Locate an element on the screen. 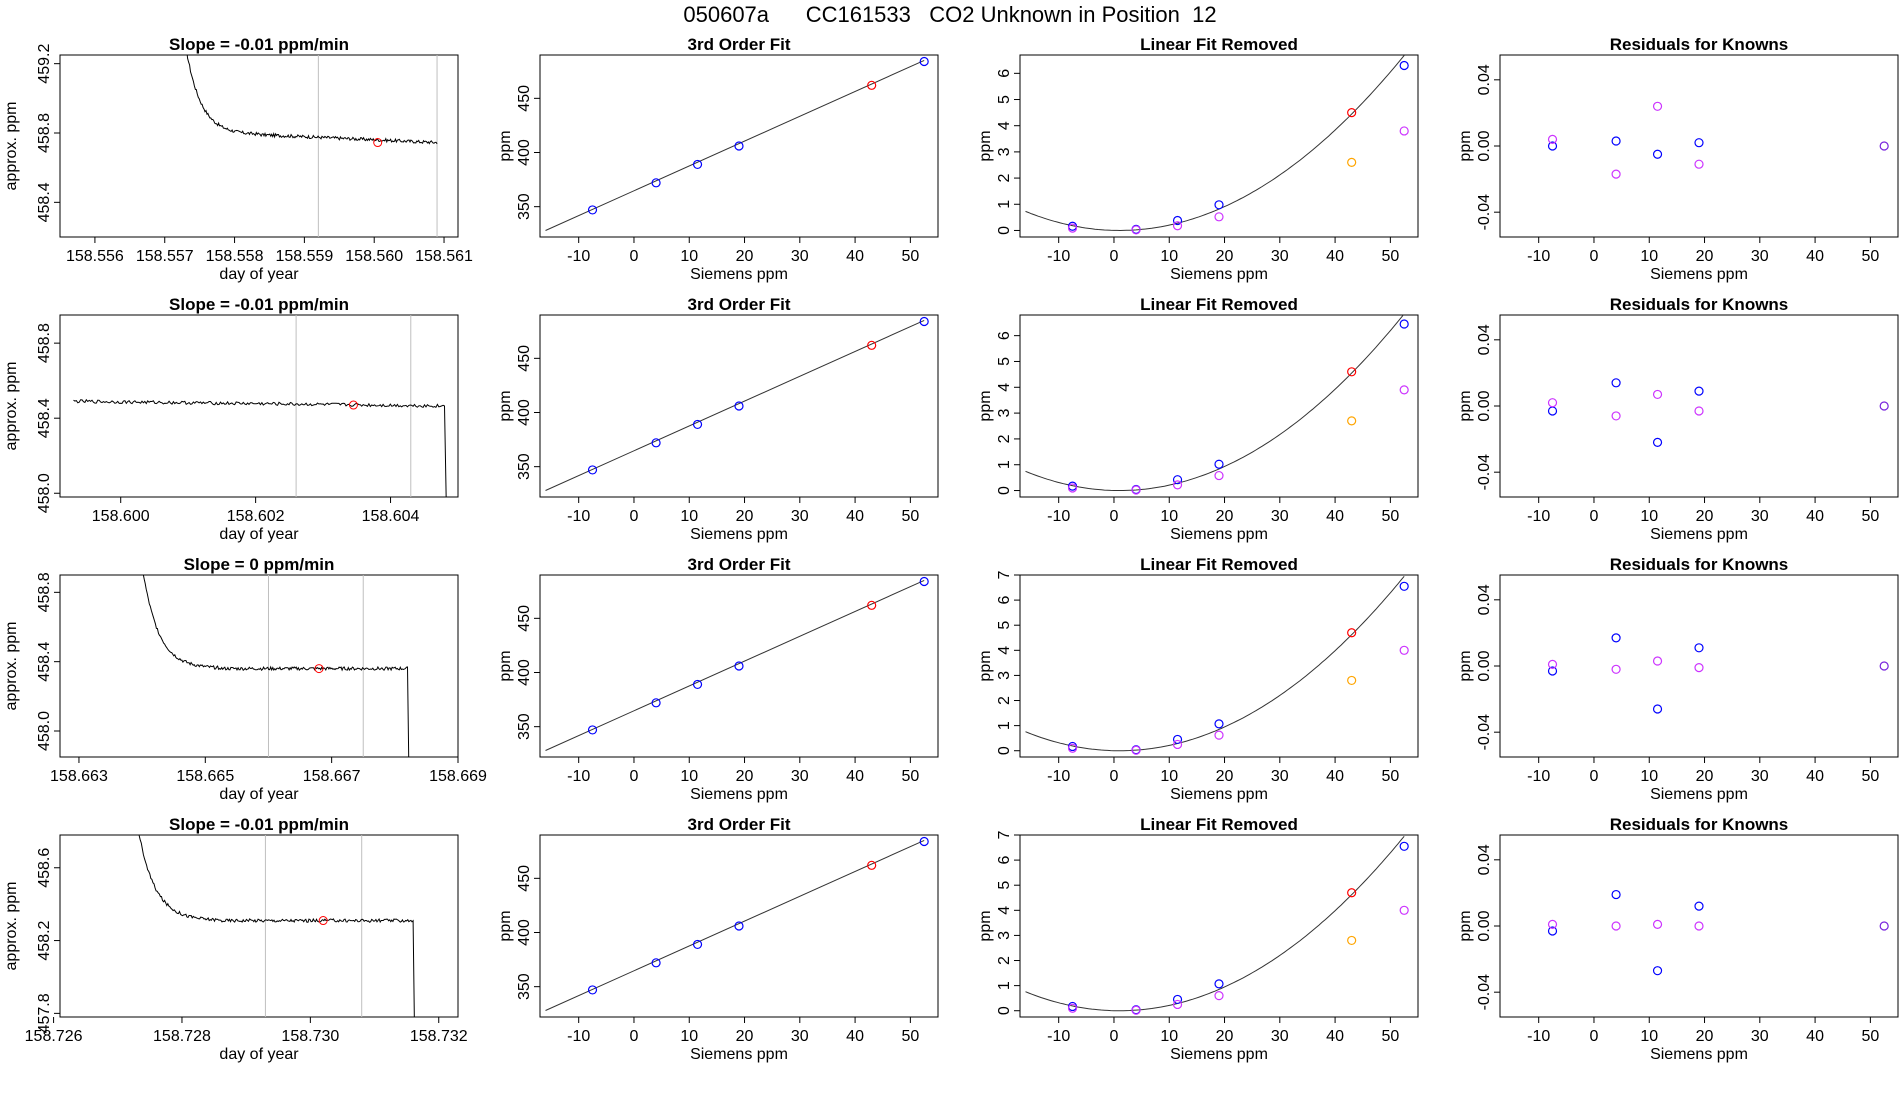  x-tick-label: 158.665 is located at coordinates (205, 776).